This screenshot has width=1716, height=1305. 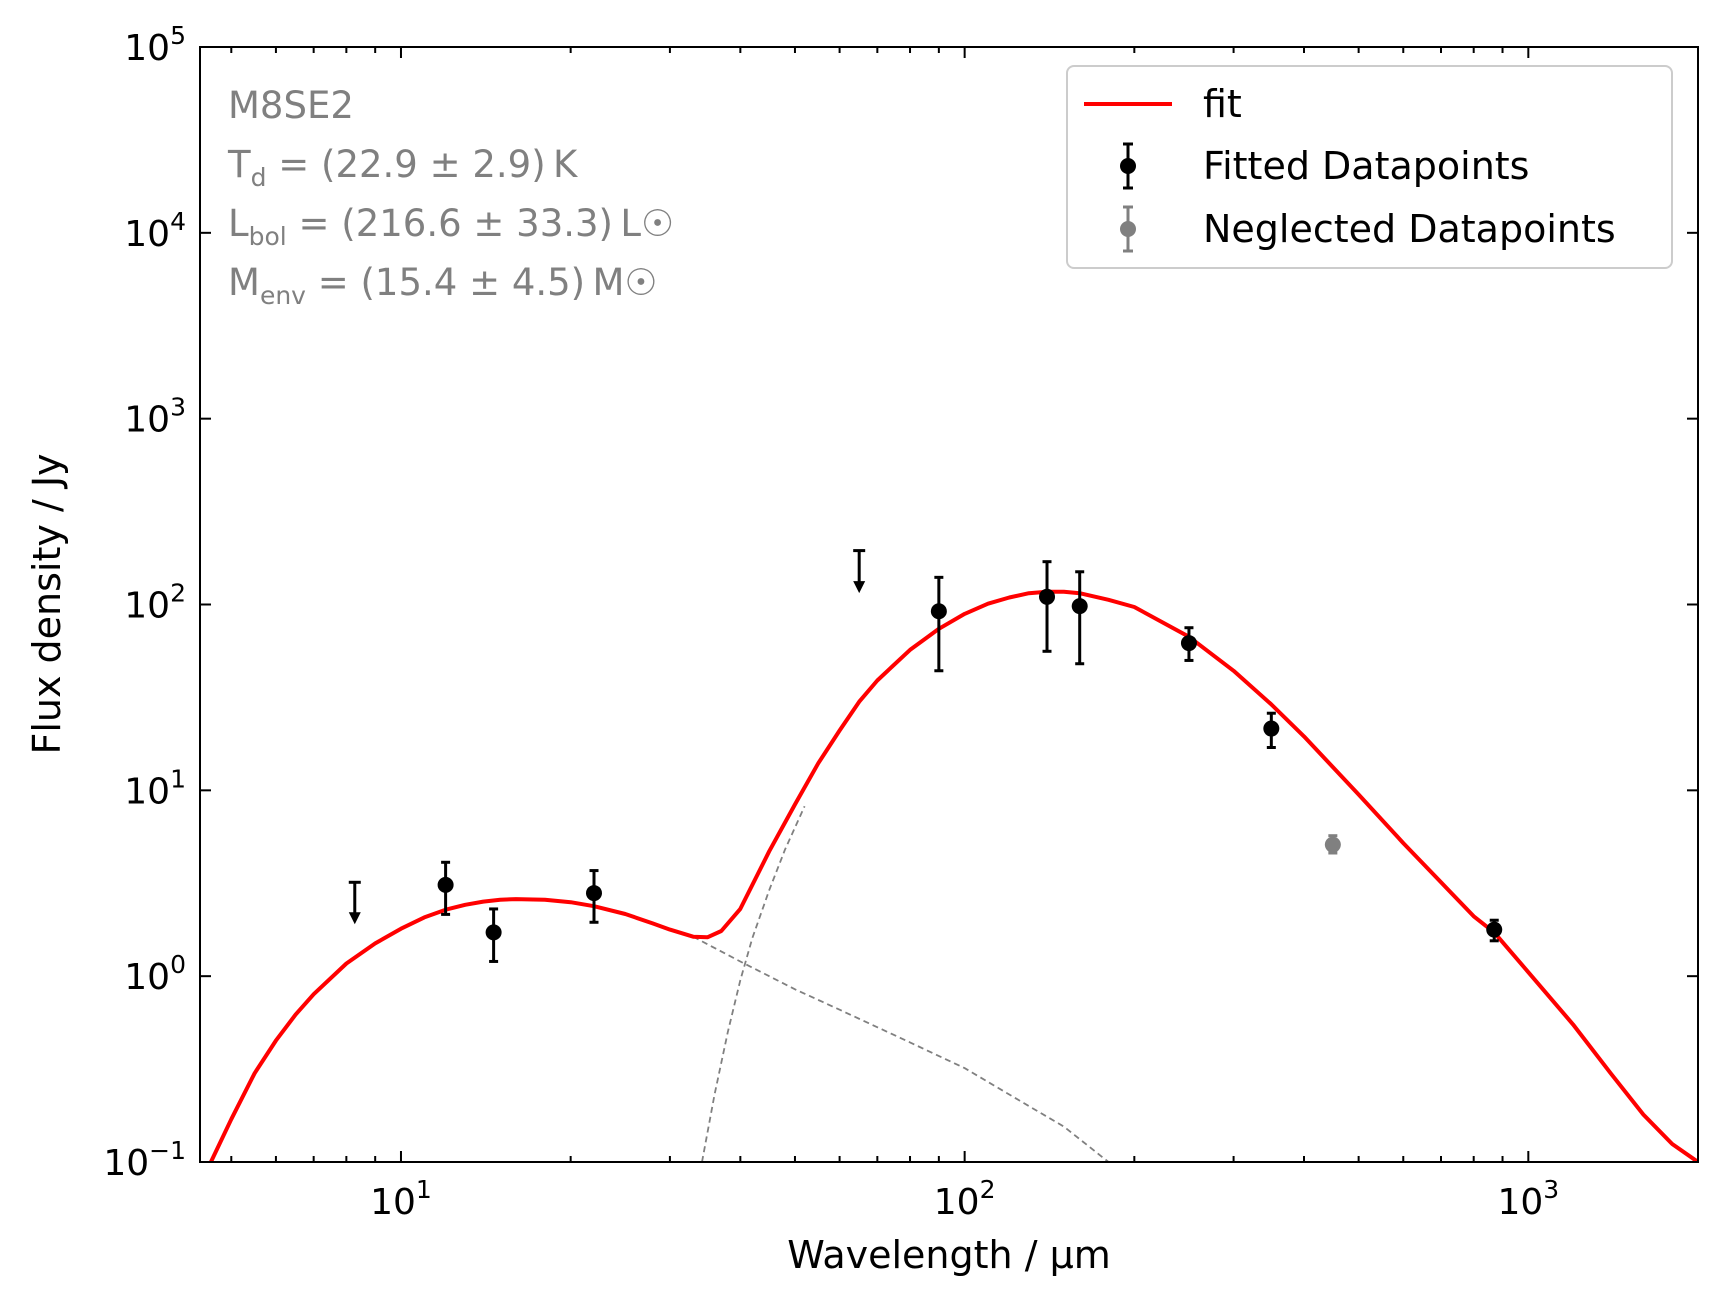 I want to click on x-tick-label: 10¹, so click(x=401, y=1199).